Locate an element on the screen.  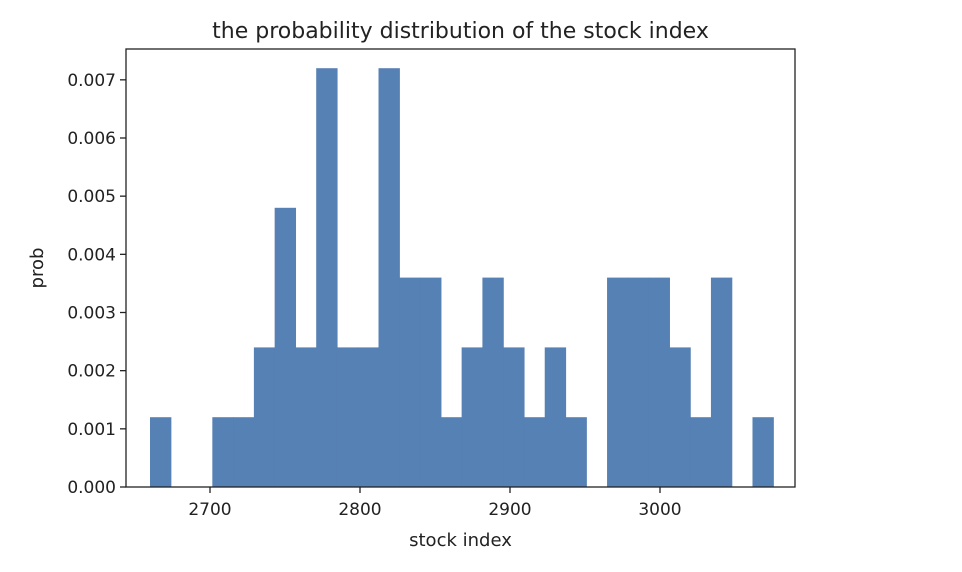
x-tick-label: 2800 is located at coordinates (359, 510).